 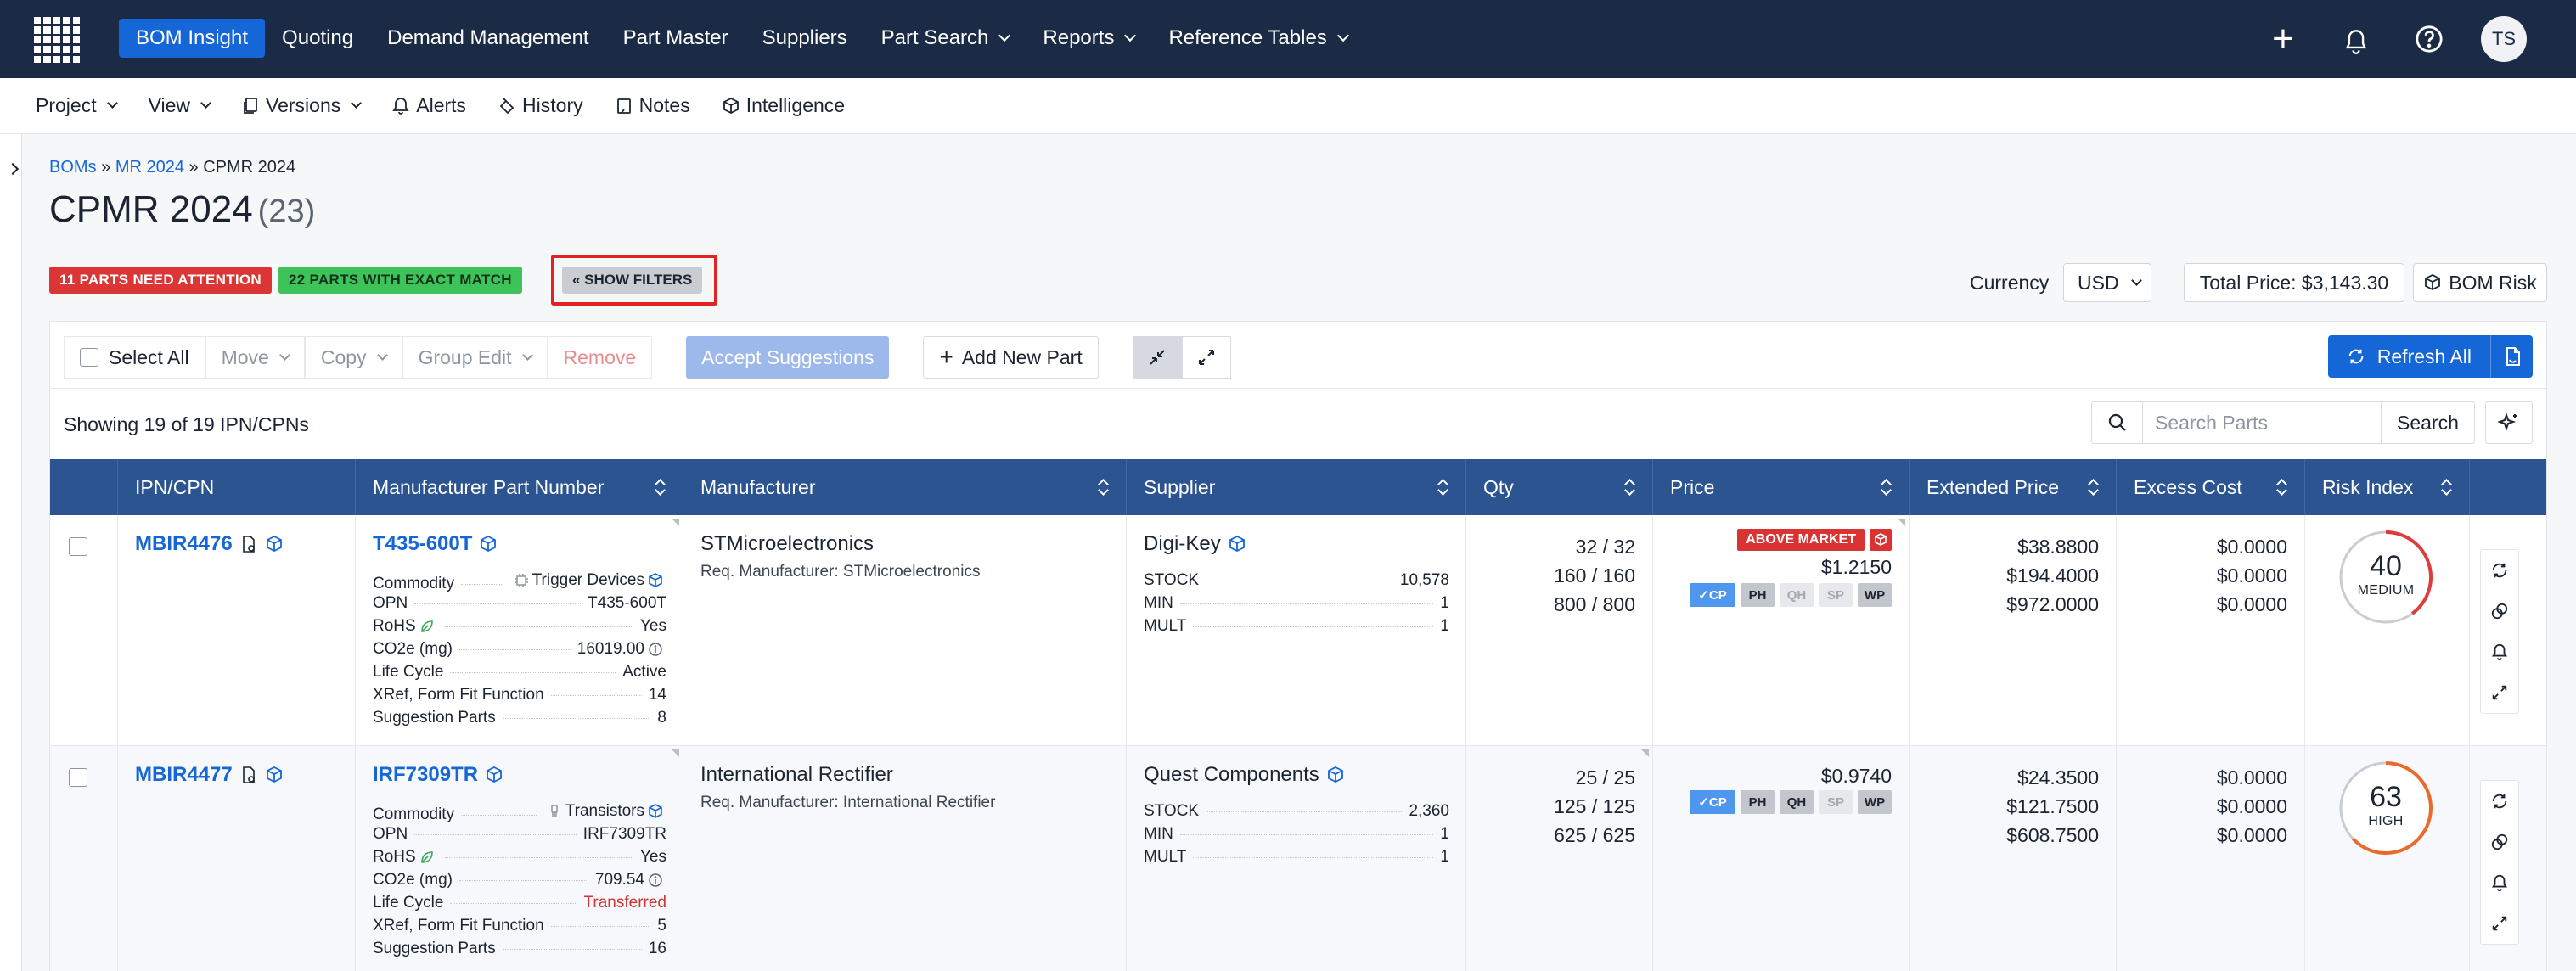 What do you see at coordinates (2013, 487) in the screenshot?
I see `col-extended-price: Extended Price` at bounding box center [2013, 487].